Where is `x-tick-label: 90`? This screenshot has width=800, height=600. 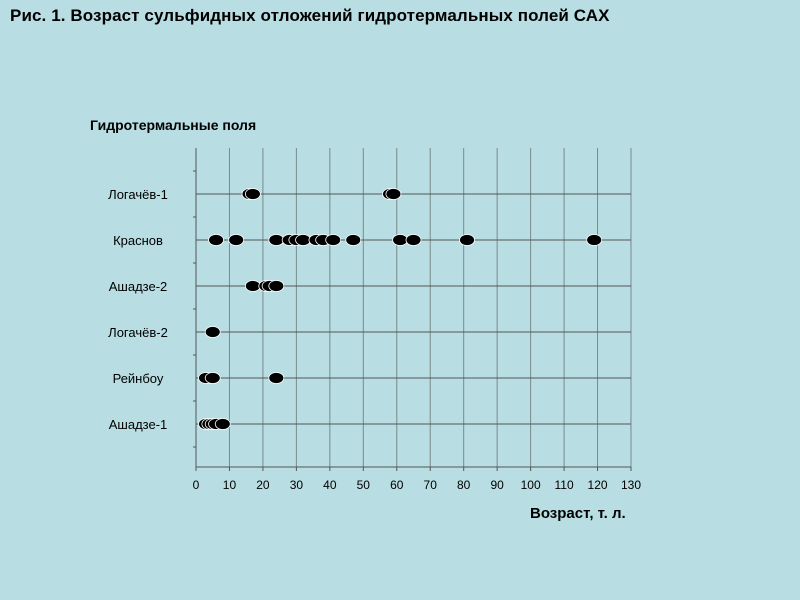
x-tick-label: 90 is located at coordinates (497, 485).